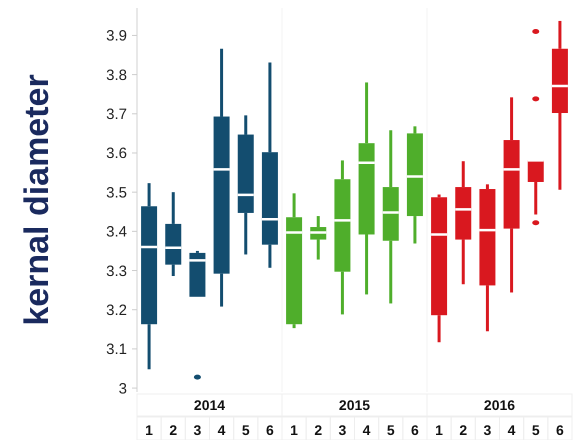 The width and height of the screenshot is (574, 440). Describe the element at coordinates (354, 405) in the screenshot. I see `x-axis-title: 2015` at that location.